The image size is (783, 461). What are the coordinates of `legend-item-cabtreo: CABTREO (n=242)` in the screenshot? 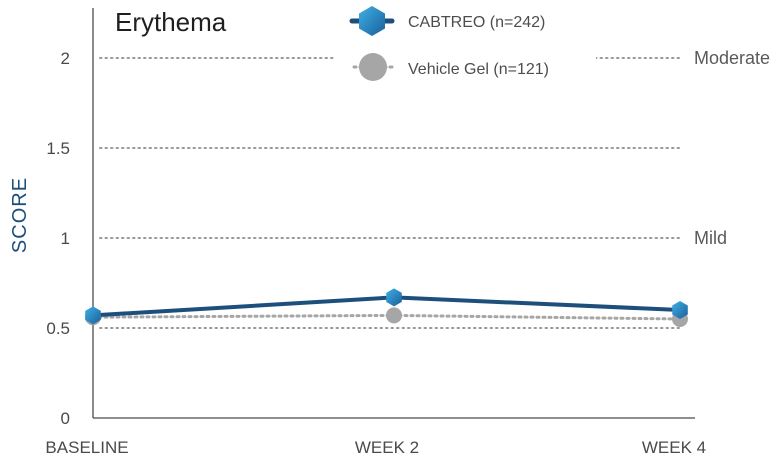 It's located at (447, 21).